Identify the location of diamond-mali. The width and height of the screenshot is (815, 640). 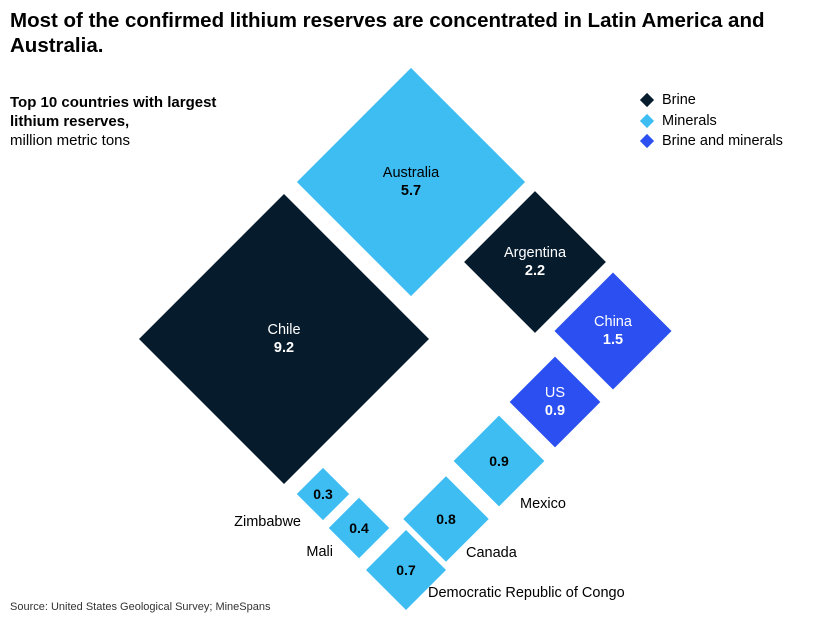
(359, 528).